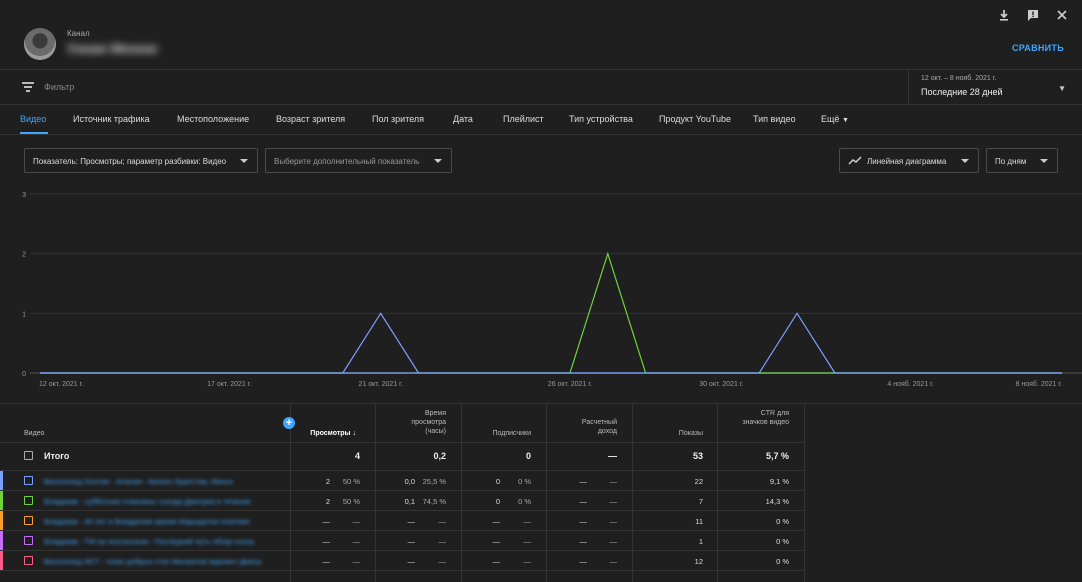 The height and width of the screenshot is (582, 1082). Describe the element at coordinates (1033, 16) in the screenshot. I see `feedback-icon` at that location.